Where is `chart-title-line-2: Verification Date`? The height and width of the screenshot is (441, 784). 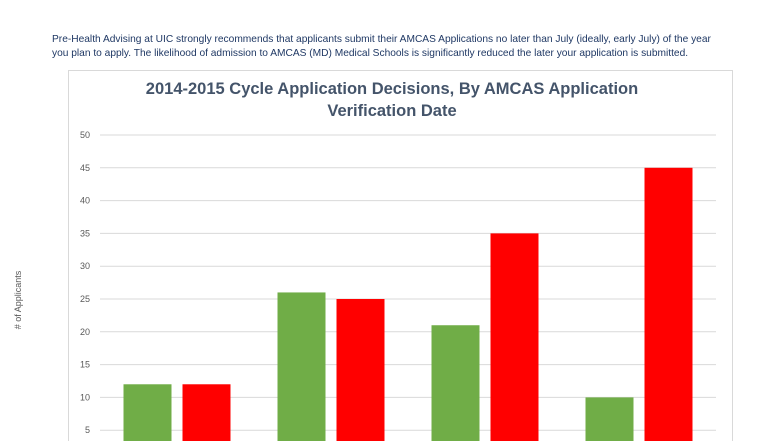
chart-title-line-2: Verification Date is located at coordinates (392, 111).